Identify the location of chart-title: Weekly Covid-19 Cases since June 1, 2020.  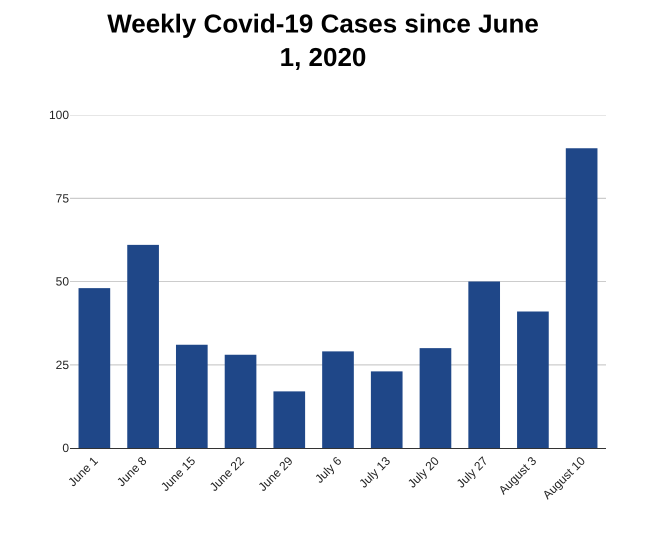
(323, 40).